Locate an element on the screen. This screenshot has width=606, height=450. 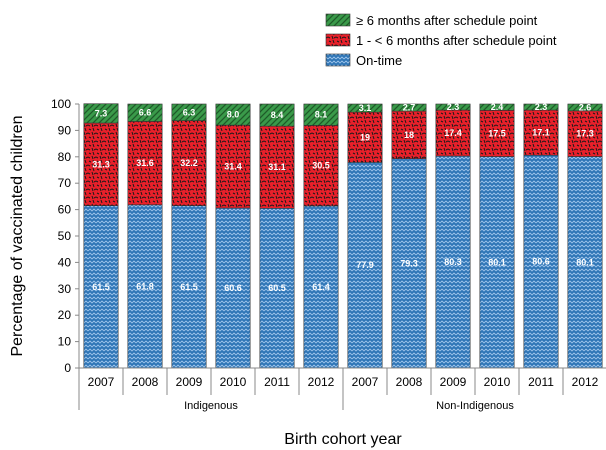
x-axis-title: Birth cohort year is located at coordinates (343, 439).